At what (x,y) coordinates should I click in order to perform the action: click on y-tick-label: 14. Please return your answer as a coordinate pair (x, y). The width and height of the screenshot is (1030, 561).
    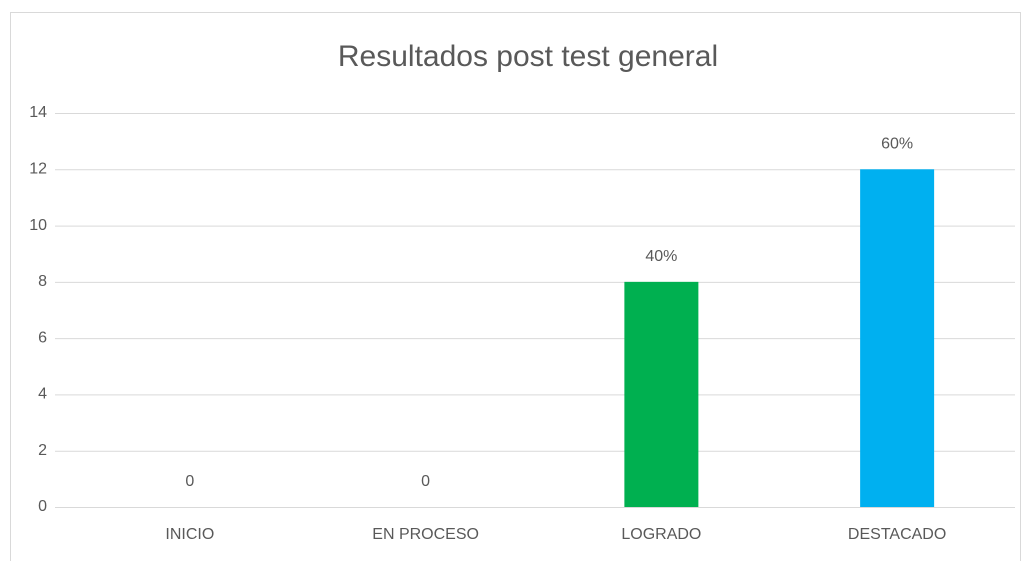
    Looking at the image, I should click on (38, 112).